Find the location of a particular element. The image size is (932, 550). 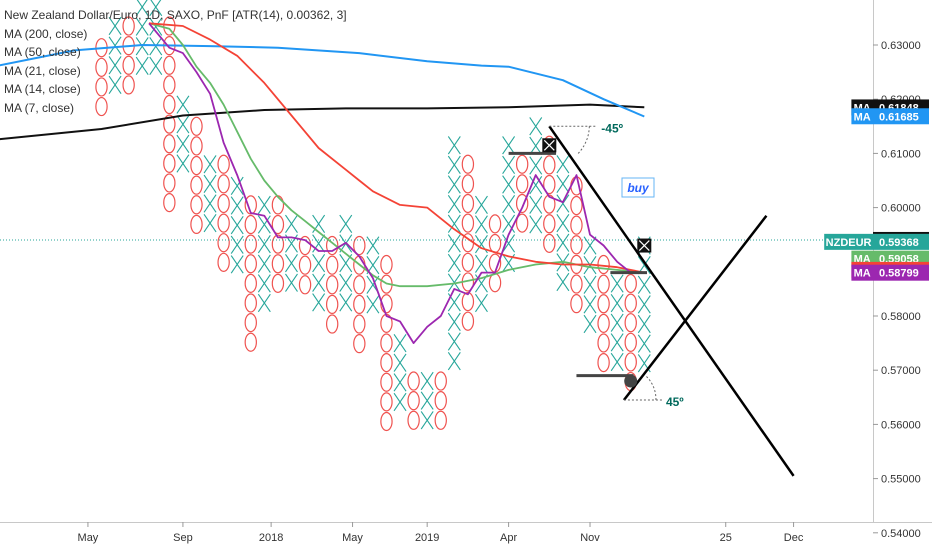

legend-ma-14: MA (14, close) is located at coordinates (42, 89).